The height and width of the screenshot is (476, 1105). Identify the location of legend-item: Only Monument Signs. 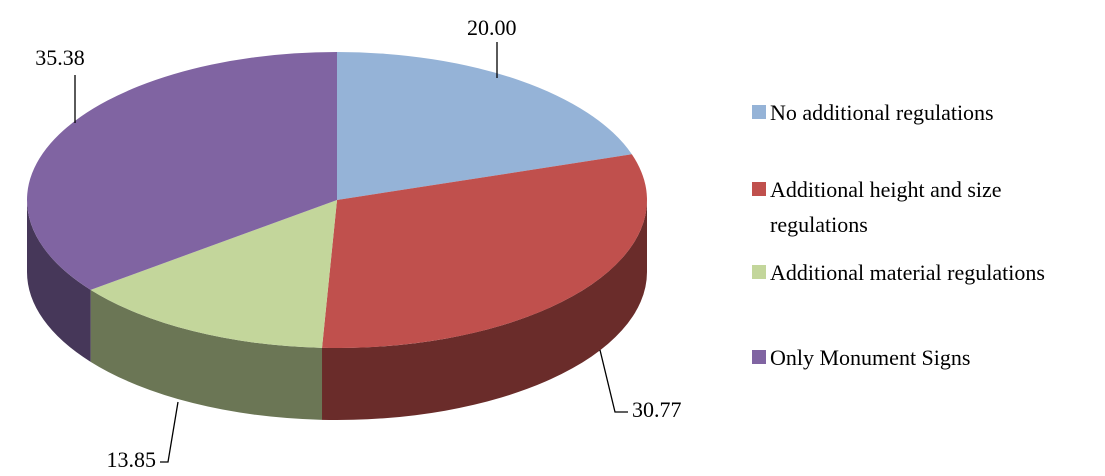
(917, 357).